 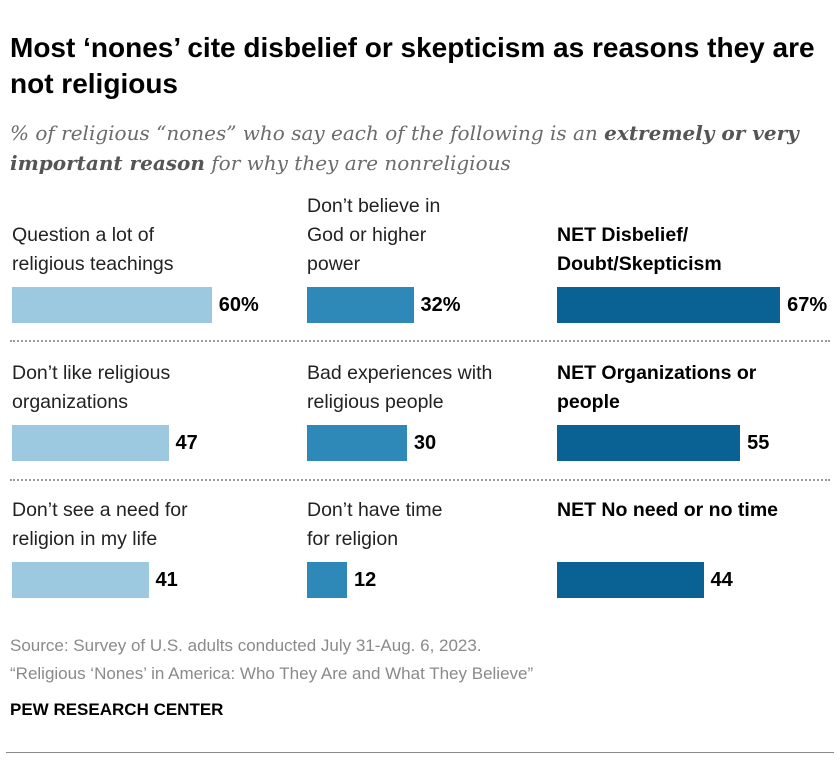 What do you see at coordinates (357, 163) in the screenshot?
I see `subtitle-post: for why they are nonreligious` at bounding box center [357, 163].